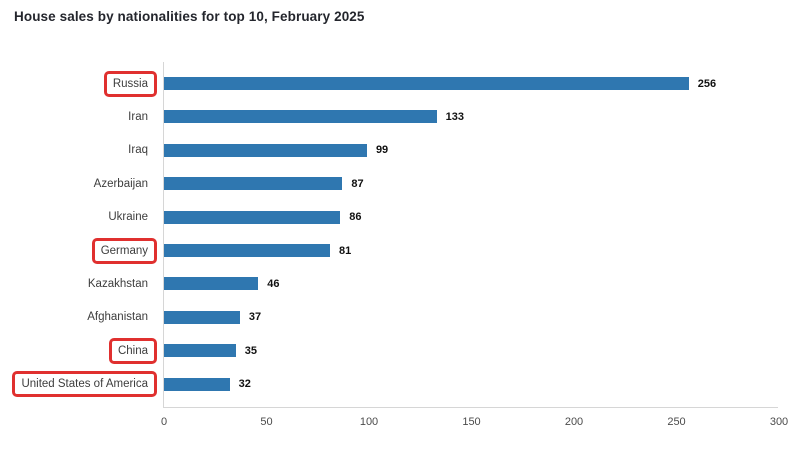 The image size is (805, 451). I want to click on value-label: 81, so click(345, 250).